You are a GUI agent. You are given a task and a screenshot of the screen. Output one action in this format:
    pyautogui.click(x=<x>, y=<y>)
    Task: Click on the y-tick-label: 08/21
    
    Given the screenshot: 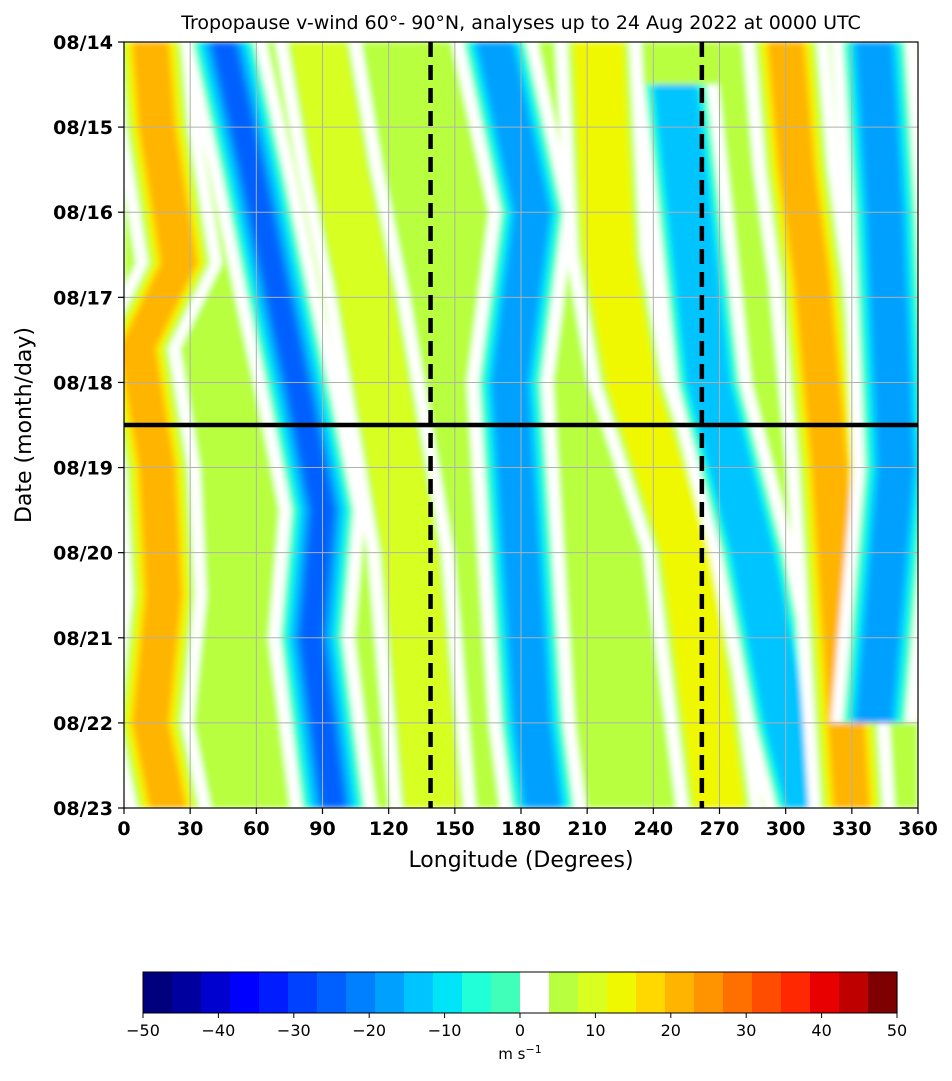 What is the action you would take?
    pyautogui.click(x=83, y=639)
    